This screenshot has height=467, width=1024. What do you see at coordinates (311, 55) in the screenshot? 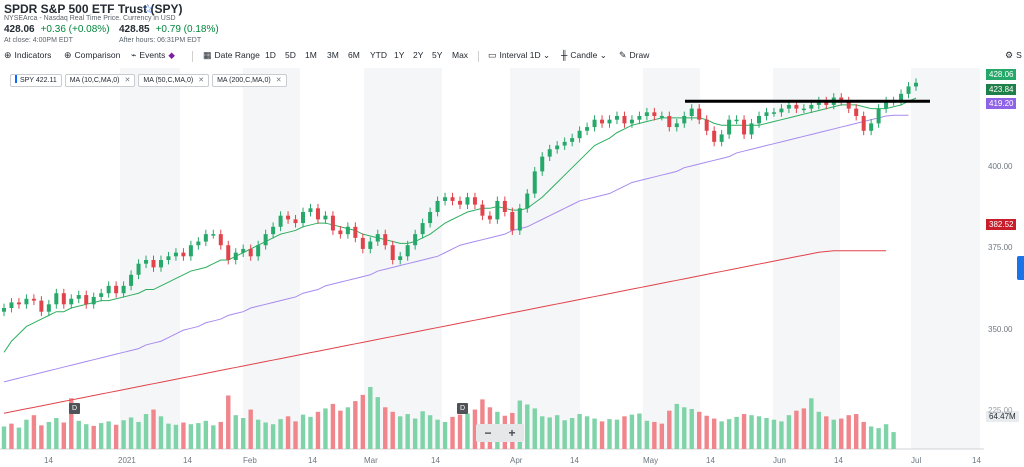
I see `range-1m: 1M` at bounding box center [311, 55].